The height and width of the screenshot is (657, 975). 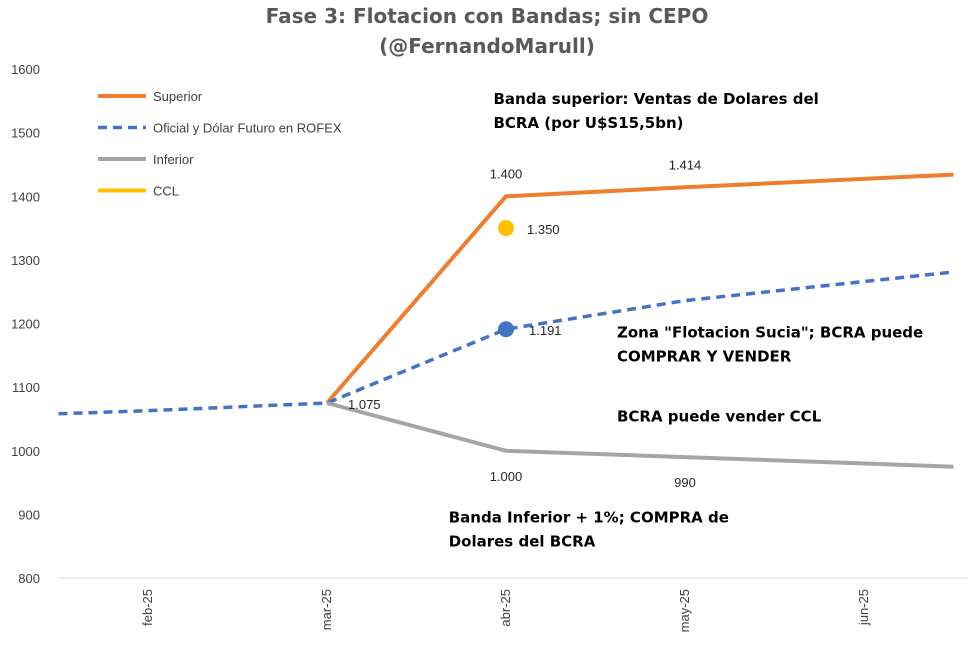 I want to click on x-tick-label: abr-25, so click(x=505, y=608).